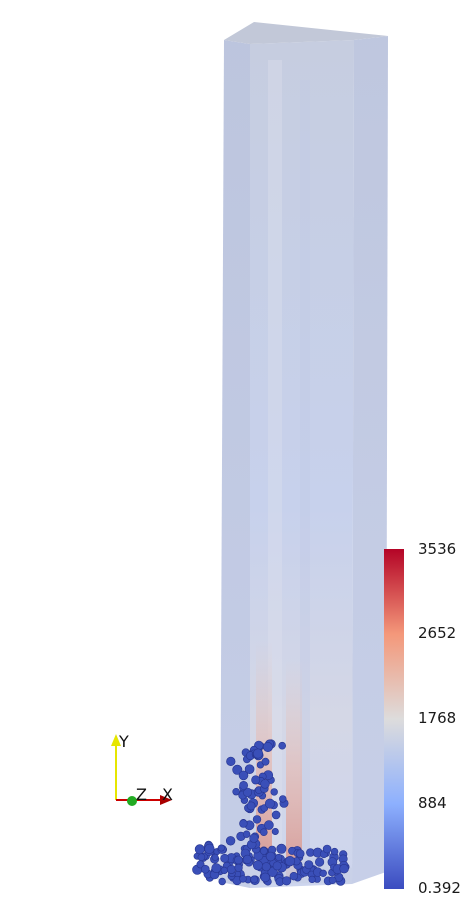 The height and width of the screenshot is (912, 476). I want to click on colorbar-max-label: 3536, so click(437, 549).